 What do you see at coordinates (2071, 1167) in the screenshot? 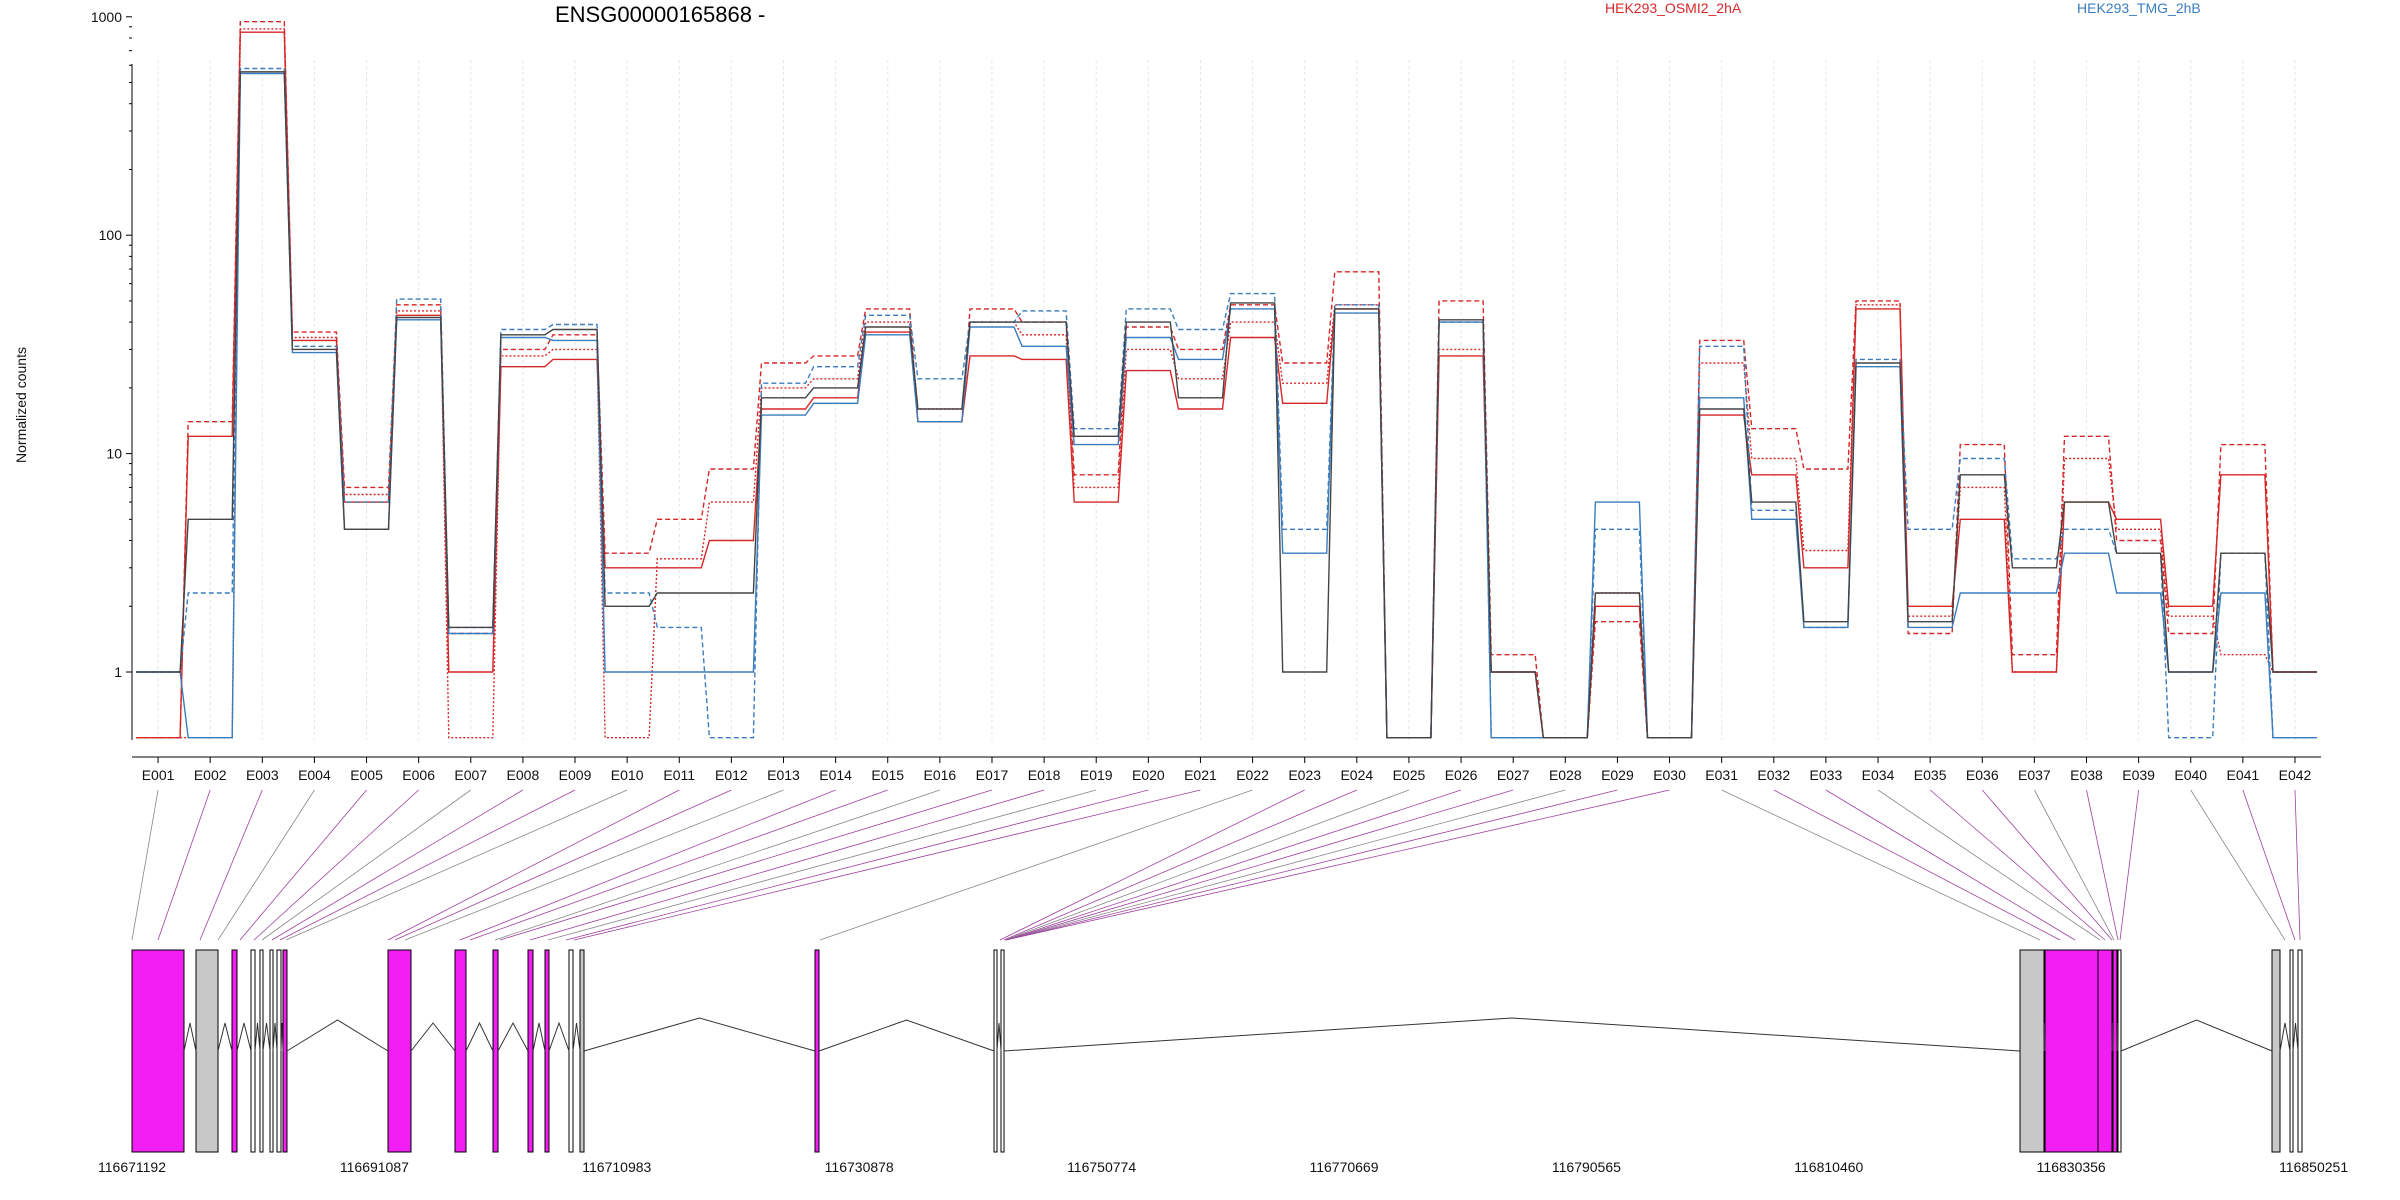
I see `genome-coordinate-label: 116830356` at bounding box center [2071, 1167].